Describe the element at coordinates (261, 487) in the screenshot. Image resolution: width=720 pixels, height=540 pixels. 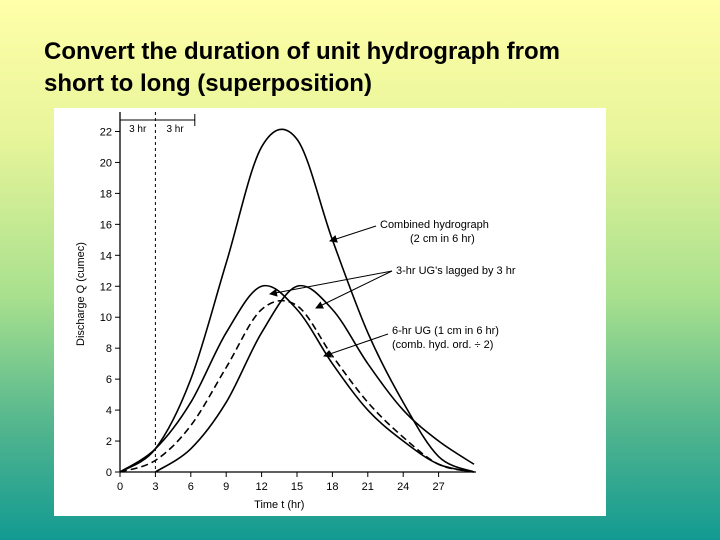
I see `x-tick-label: 12` at that location.